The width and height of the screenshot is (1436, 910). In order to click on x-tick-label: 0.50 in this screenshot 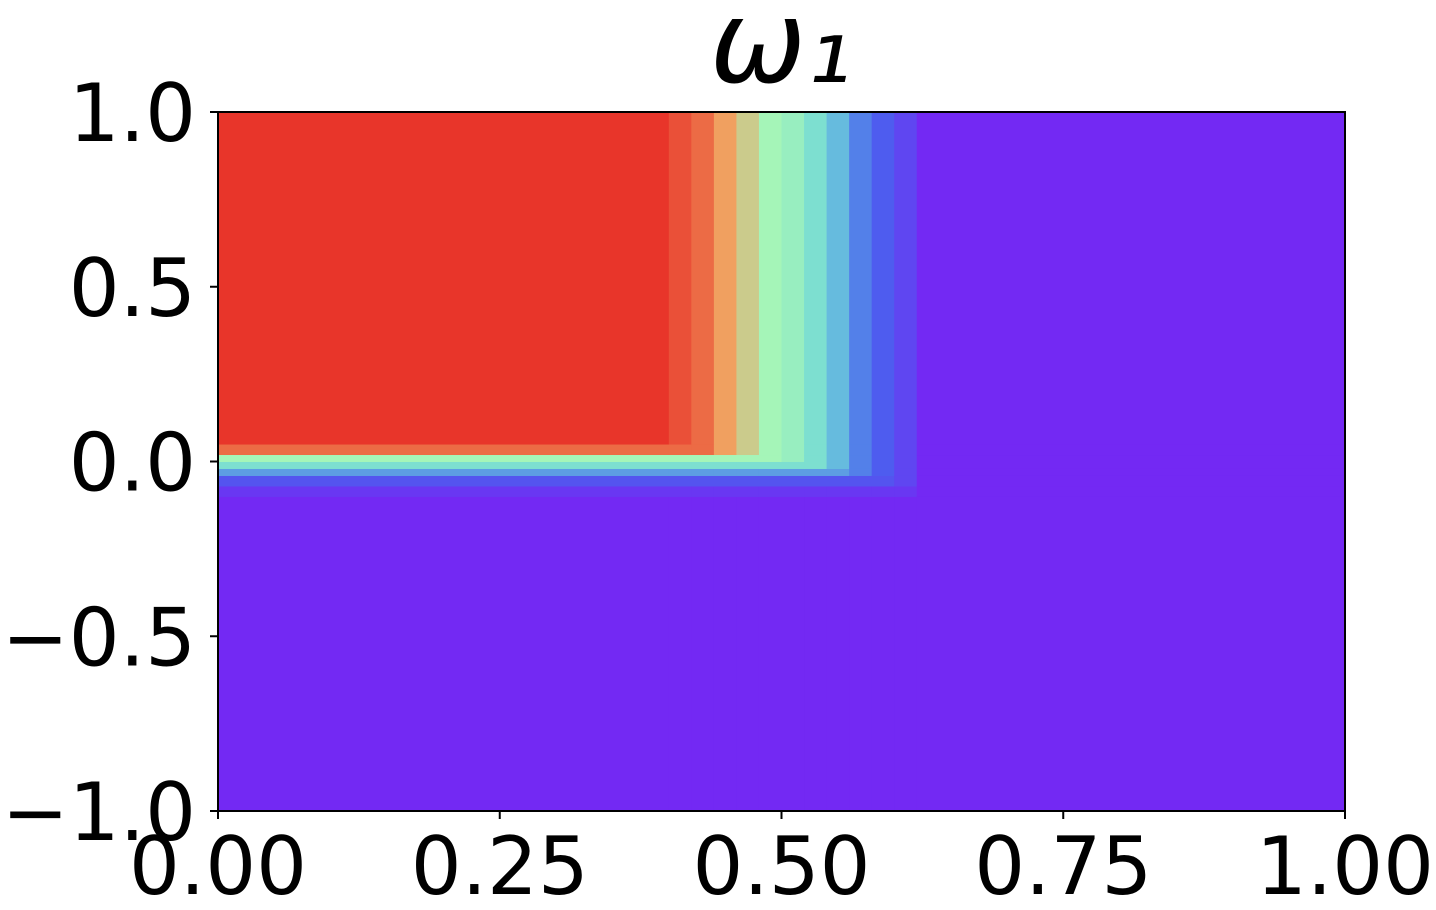, I will do `click(781, 865)`.